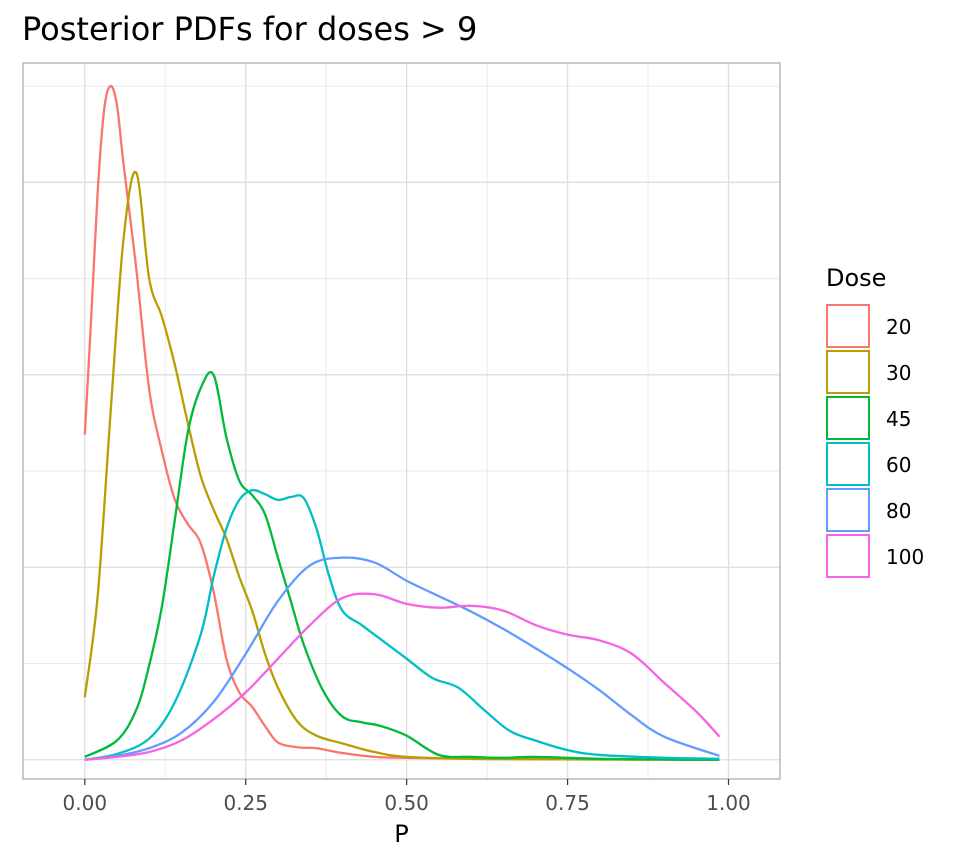 The width and height of the screenshot is (960, 865). I want to click on legend-label-45: 45, so click(898, 419).